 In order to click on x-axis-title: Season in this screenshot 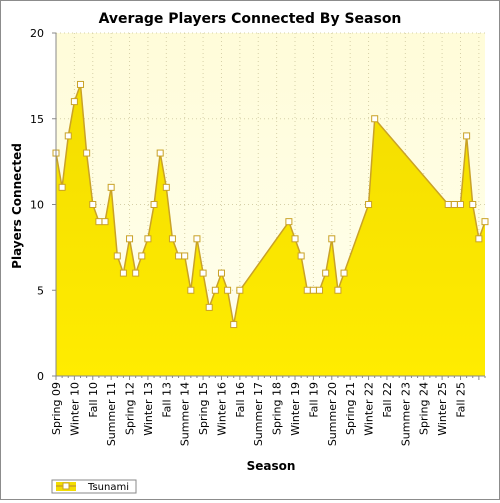, I will do `click(271, 466)`.